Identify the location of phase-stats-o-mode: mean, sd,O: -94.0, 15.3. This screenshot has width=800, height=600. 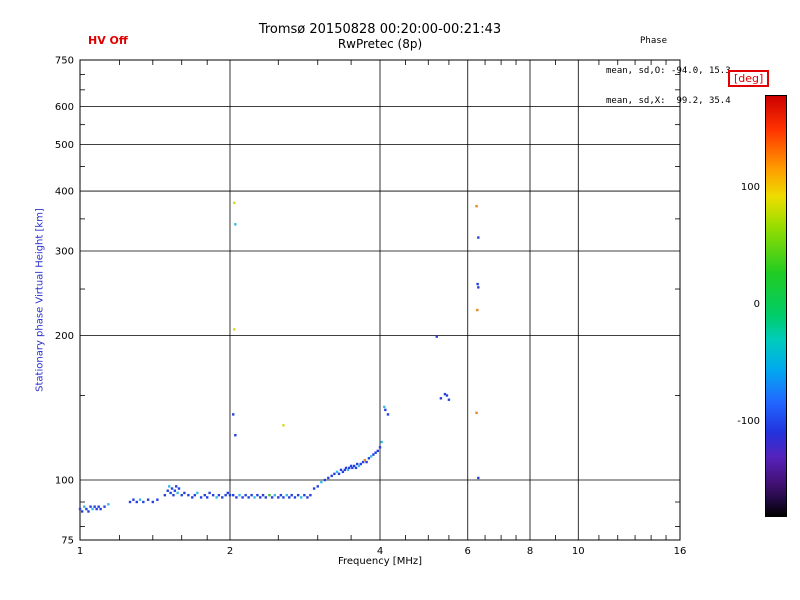
(668, 71).